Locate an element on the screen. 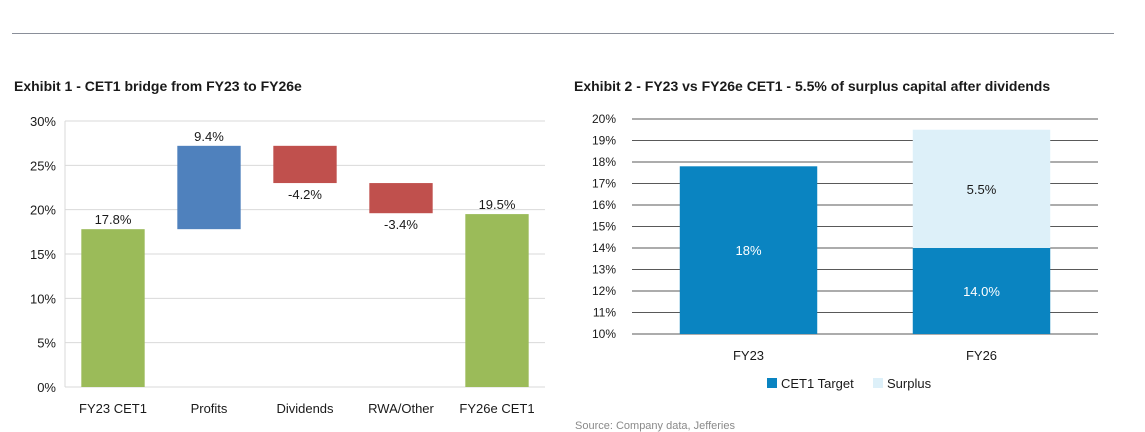 Image resolution: width=1145 pixels, height=432 pixels. x-tick-label: Profits is located at coordinates (209, 408).